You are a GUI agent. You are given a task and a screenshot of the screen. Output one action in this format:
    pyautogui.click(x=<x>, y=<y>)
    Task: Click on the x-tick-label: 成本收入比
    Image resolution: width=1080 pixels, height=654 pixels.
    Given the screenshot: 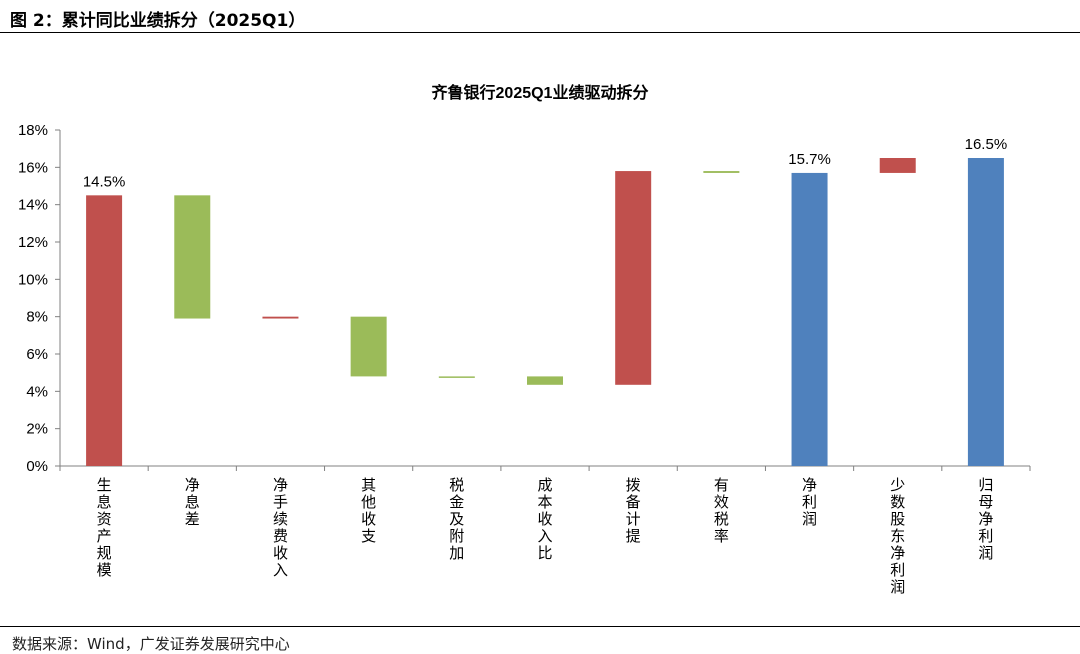 What is the action you would take?
    pyautogui.click(x=544, y=519)
    